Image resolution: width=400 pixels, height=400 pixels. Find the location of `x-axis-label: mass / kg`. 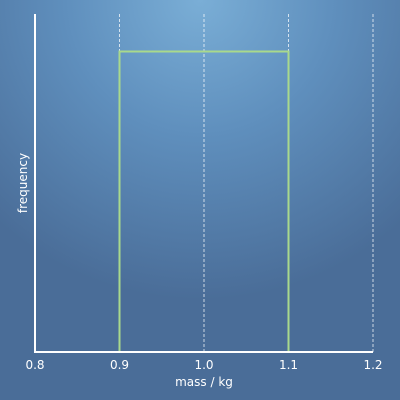

x-axis-label: mass / kg is located at coordinates (204, 382).